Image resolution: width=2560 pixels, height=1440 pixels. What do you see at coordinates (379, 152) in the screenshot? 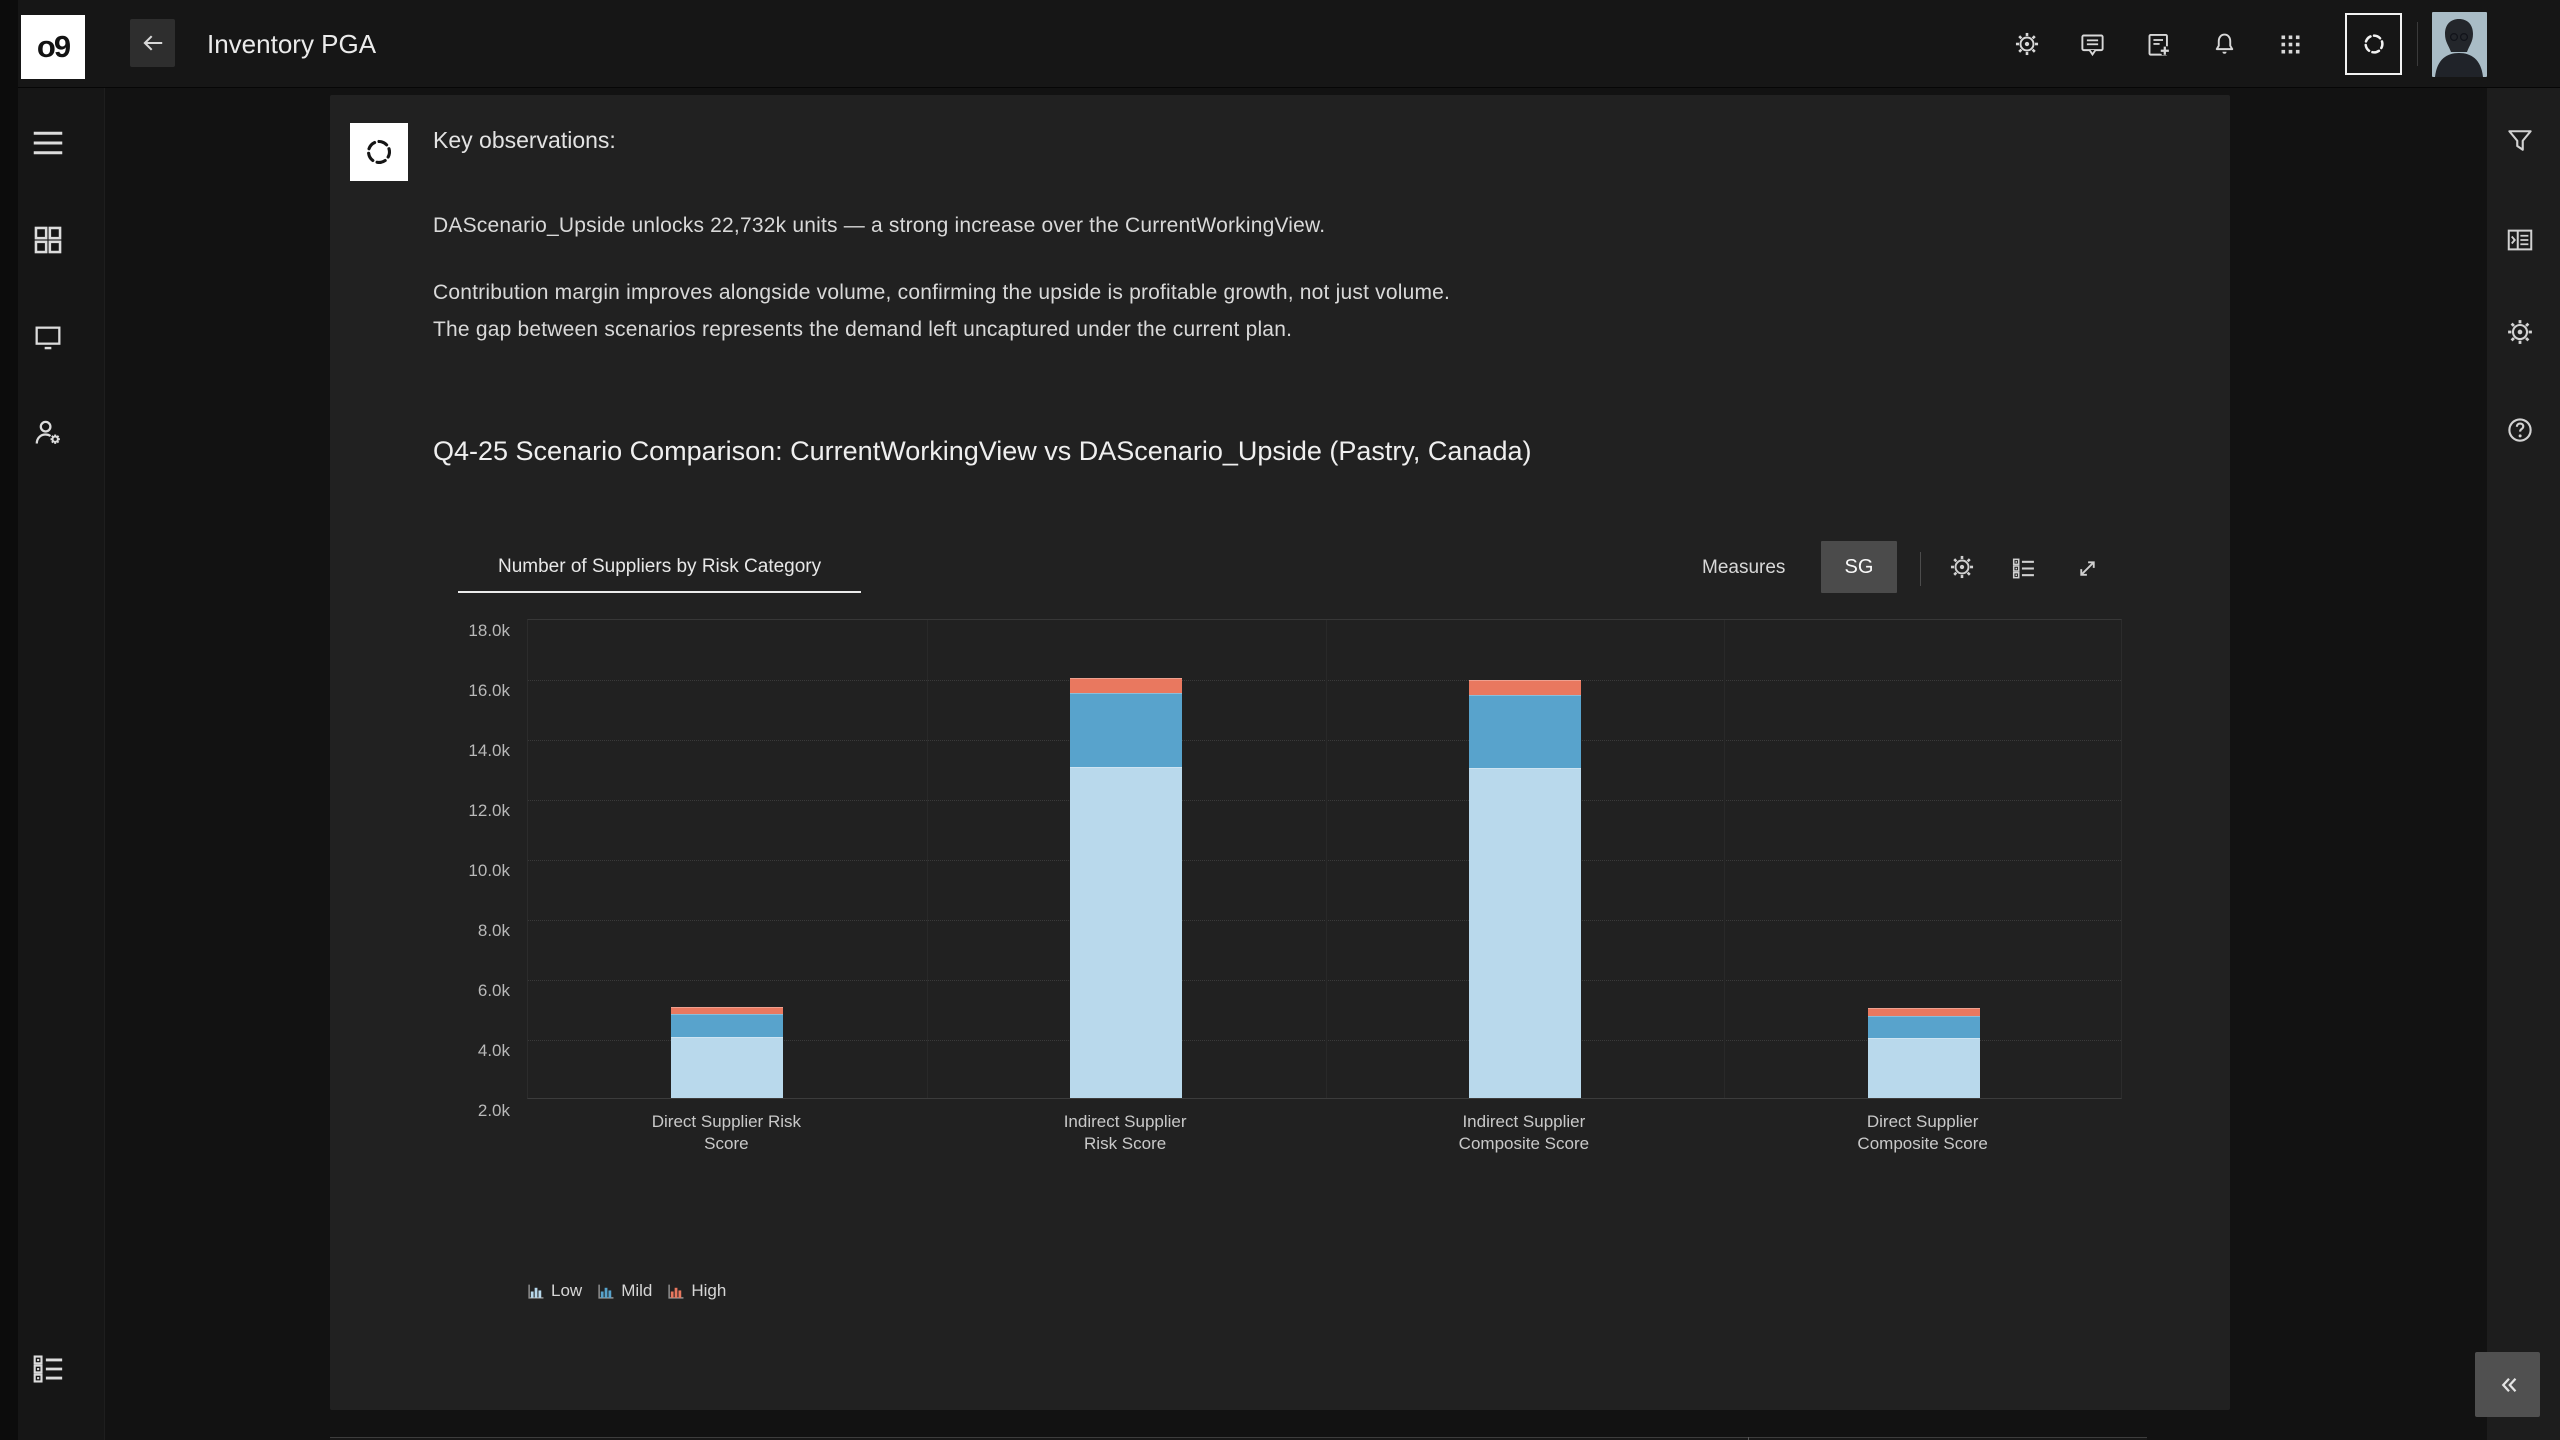
I see `ai-observation-tile` at bounding box center [379, 152].